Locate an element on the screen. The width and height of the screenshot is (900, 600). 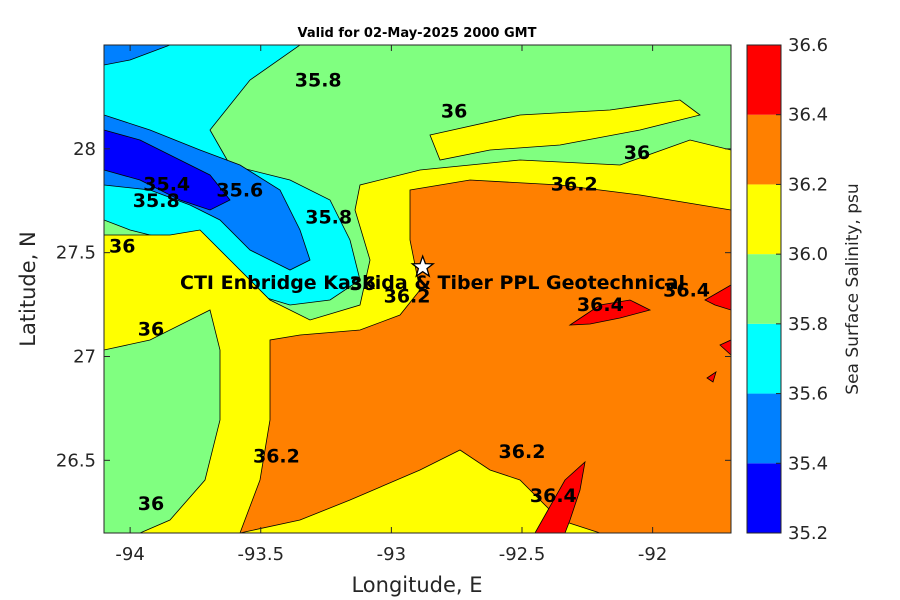
x-tick-label: -94 is located at coordinates (129, 554).